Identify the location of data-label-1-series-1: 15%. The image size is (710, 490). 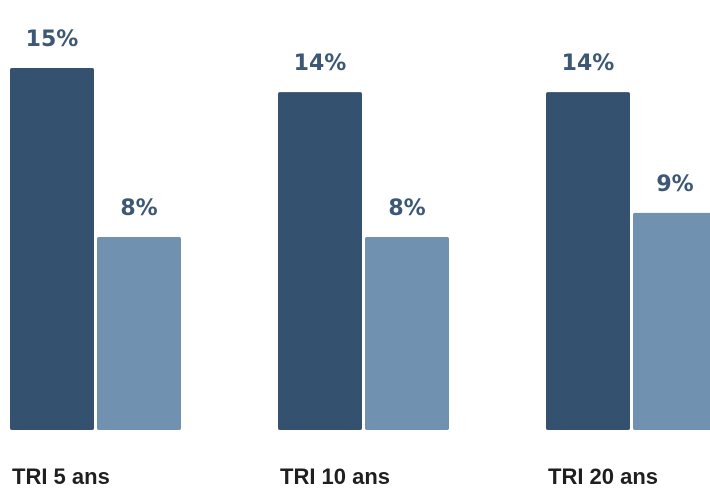
(52, 39).